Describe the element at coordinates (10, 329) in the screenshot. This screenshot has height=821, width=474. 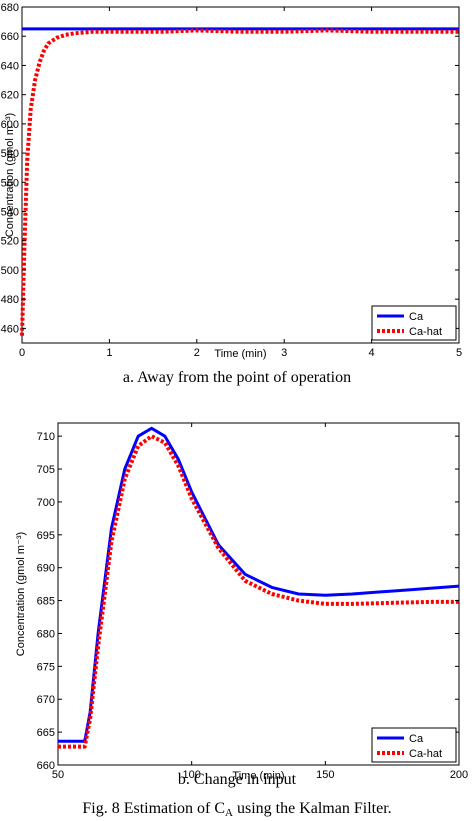
I see `chart-a-ytick-label: 460` at that location.